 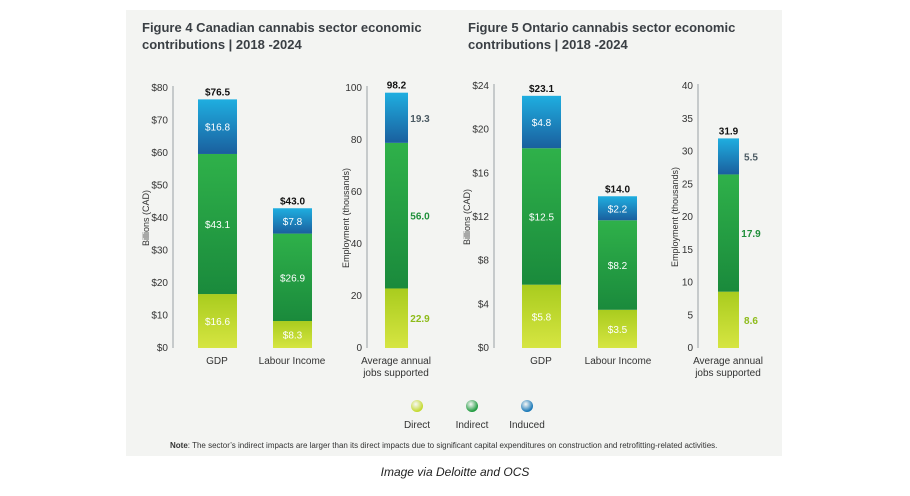 What do you see at coordinates (396, 117) in the screenshot?
I see `fig4-jobs-bar-induced` at bounding box center [396, 117].